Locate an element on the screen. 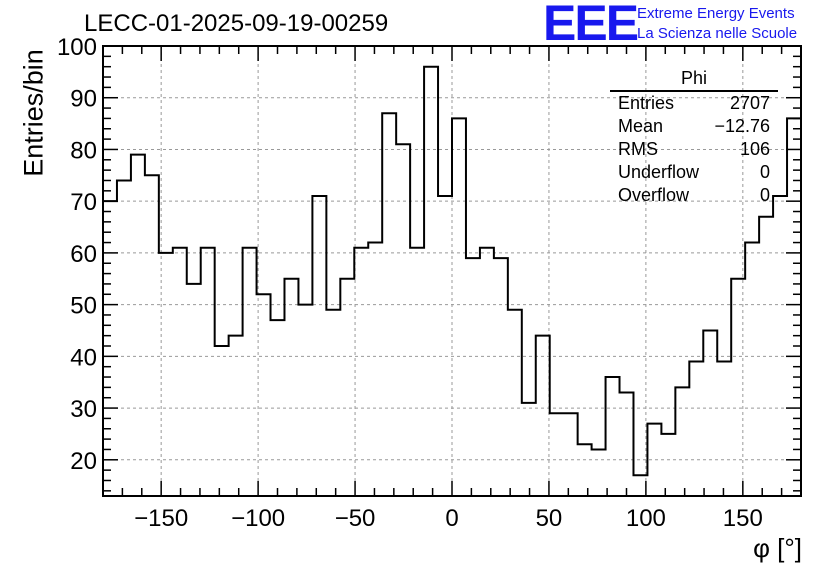 The width and height of the screenshot is (836, 572). y-tick-label: 80 is located at coordinates (83, 150).